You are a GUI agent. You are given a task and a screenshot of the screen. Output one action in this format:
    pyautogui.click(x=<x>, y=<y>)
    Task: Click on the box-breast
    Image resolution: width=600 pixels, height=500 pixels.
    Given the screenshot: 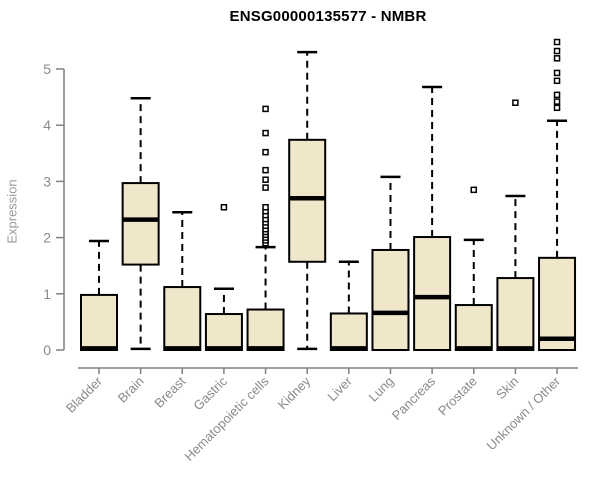 What is the action you would take?
    pyautogui.click(x=182, y=281)
    